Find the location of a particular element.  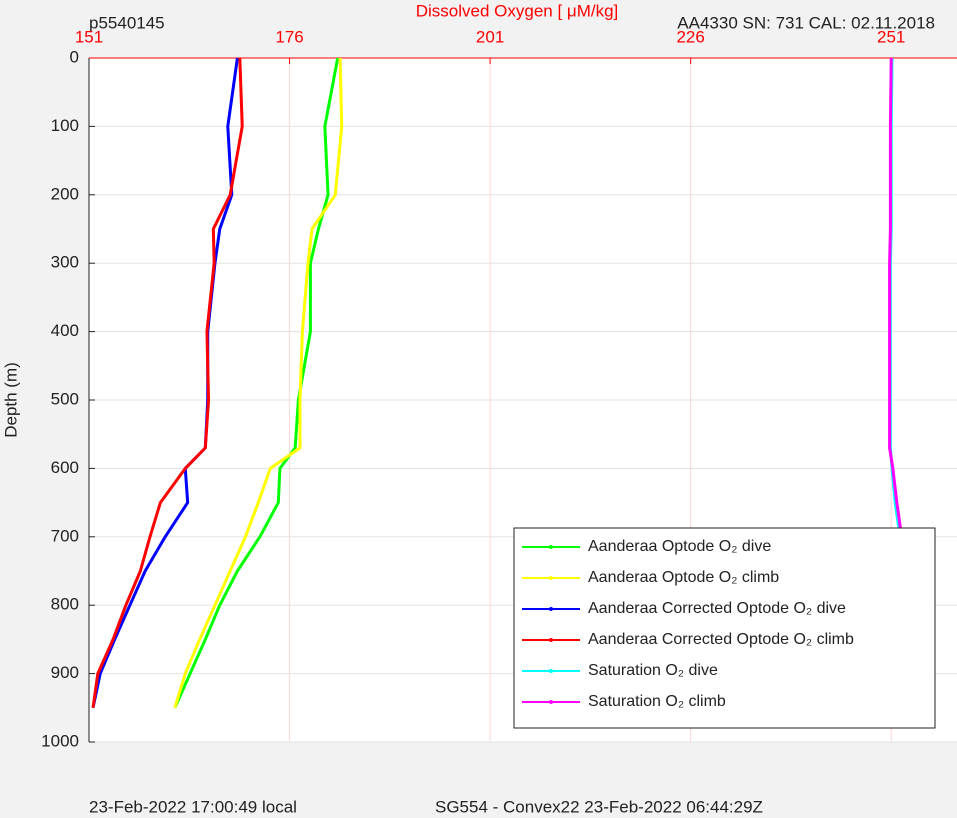

legend-box is located at coordinates (724, 628).